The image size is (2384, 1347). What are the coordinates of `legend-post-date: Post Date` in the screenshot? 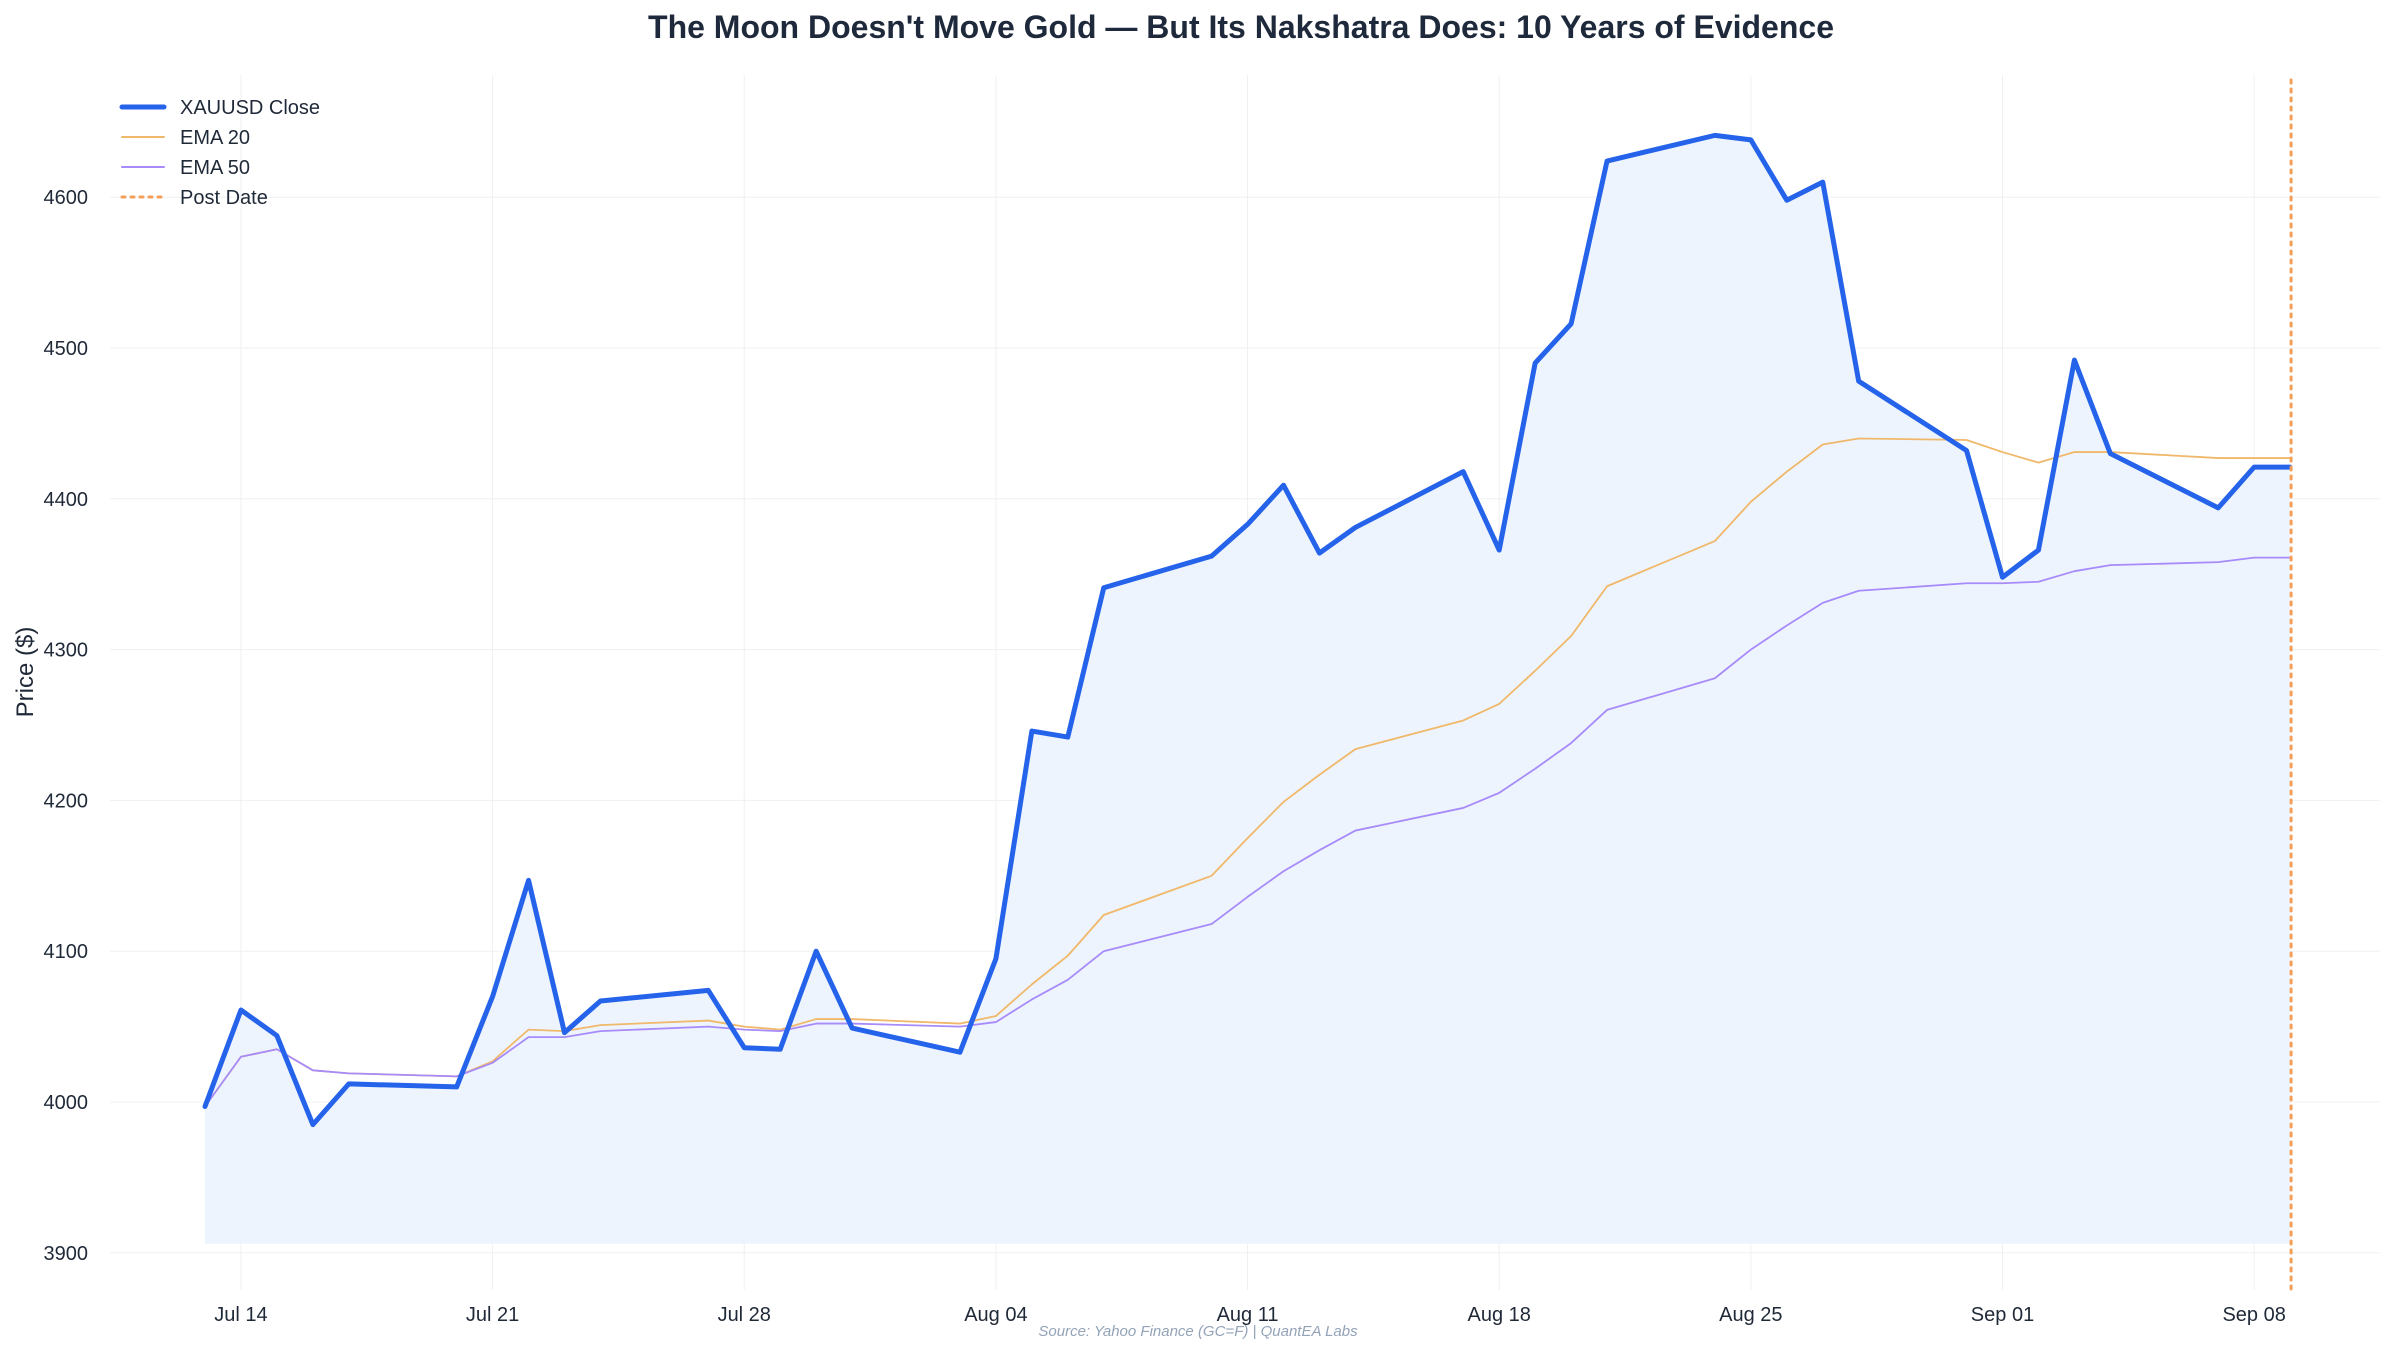 It's located at (194, 198).